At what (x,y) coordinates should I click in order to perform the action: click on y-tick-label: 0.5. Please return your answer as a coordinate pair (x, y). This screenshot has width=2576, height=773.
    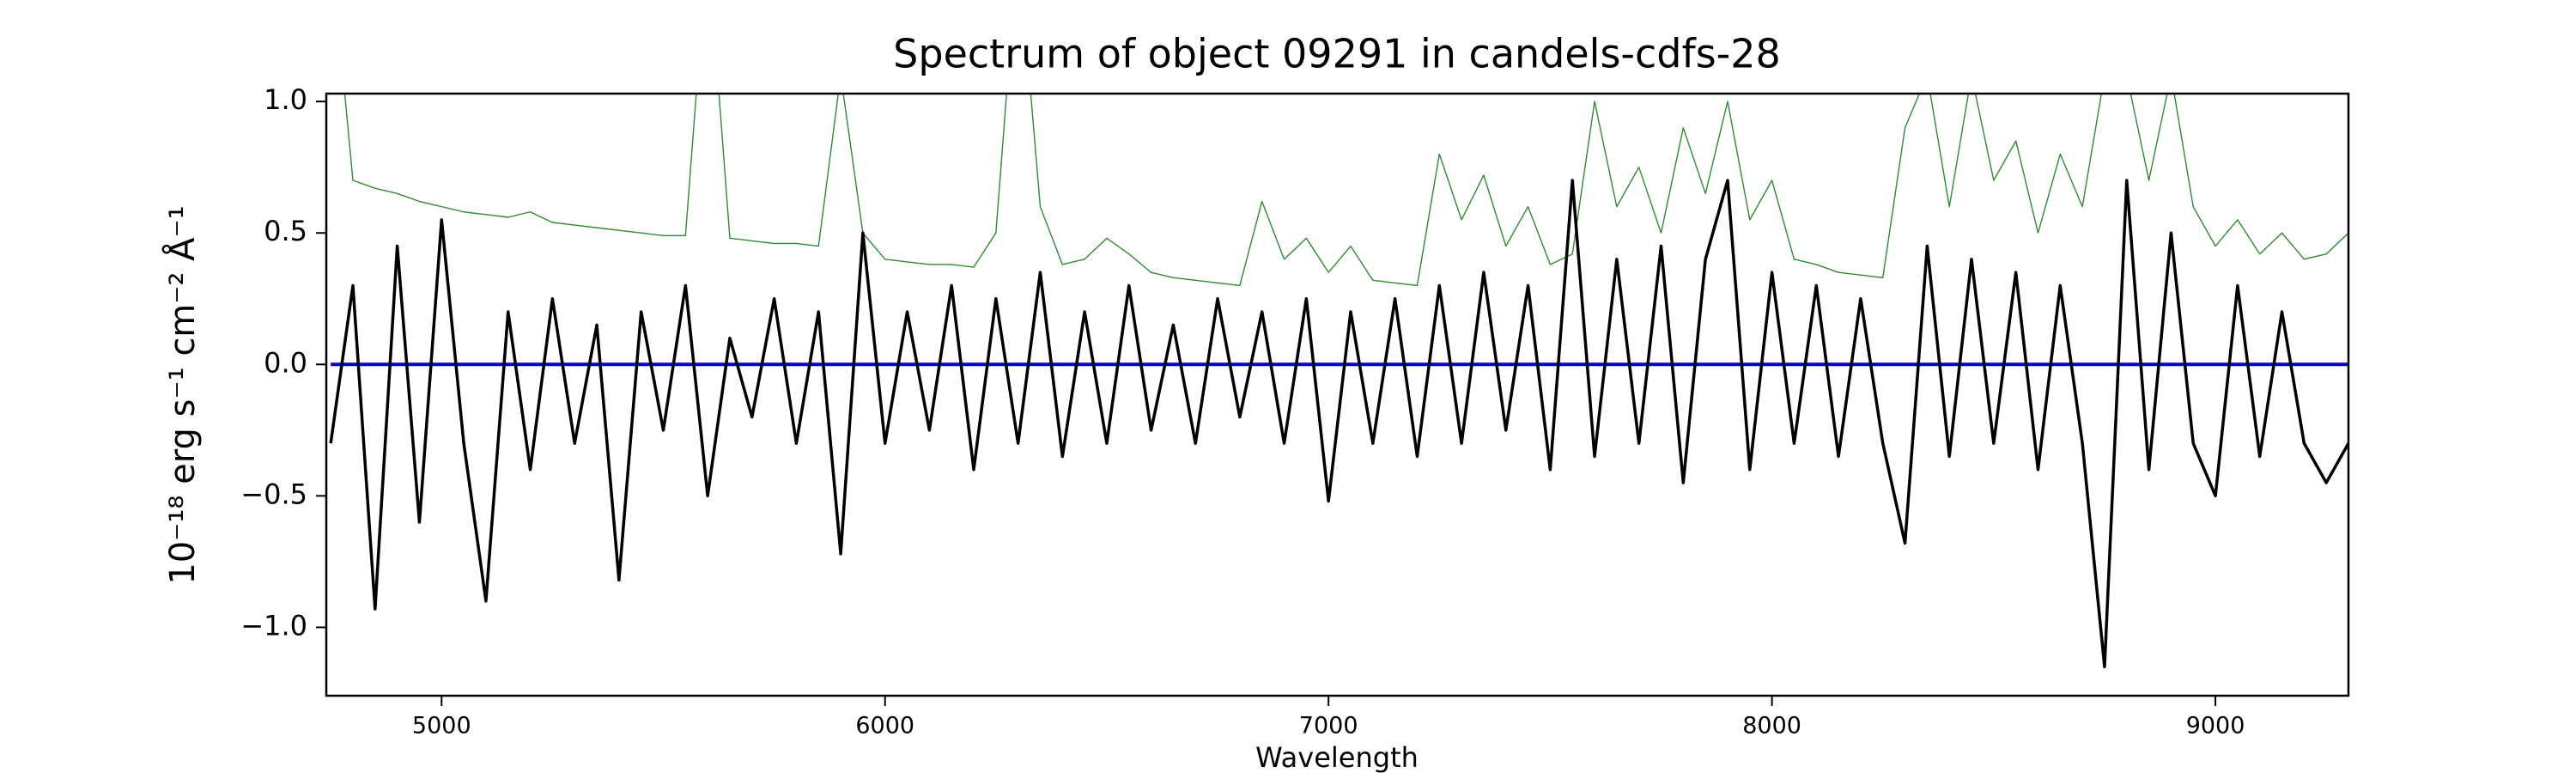
    Looking at the image, I should click on (285, 231).